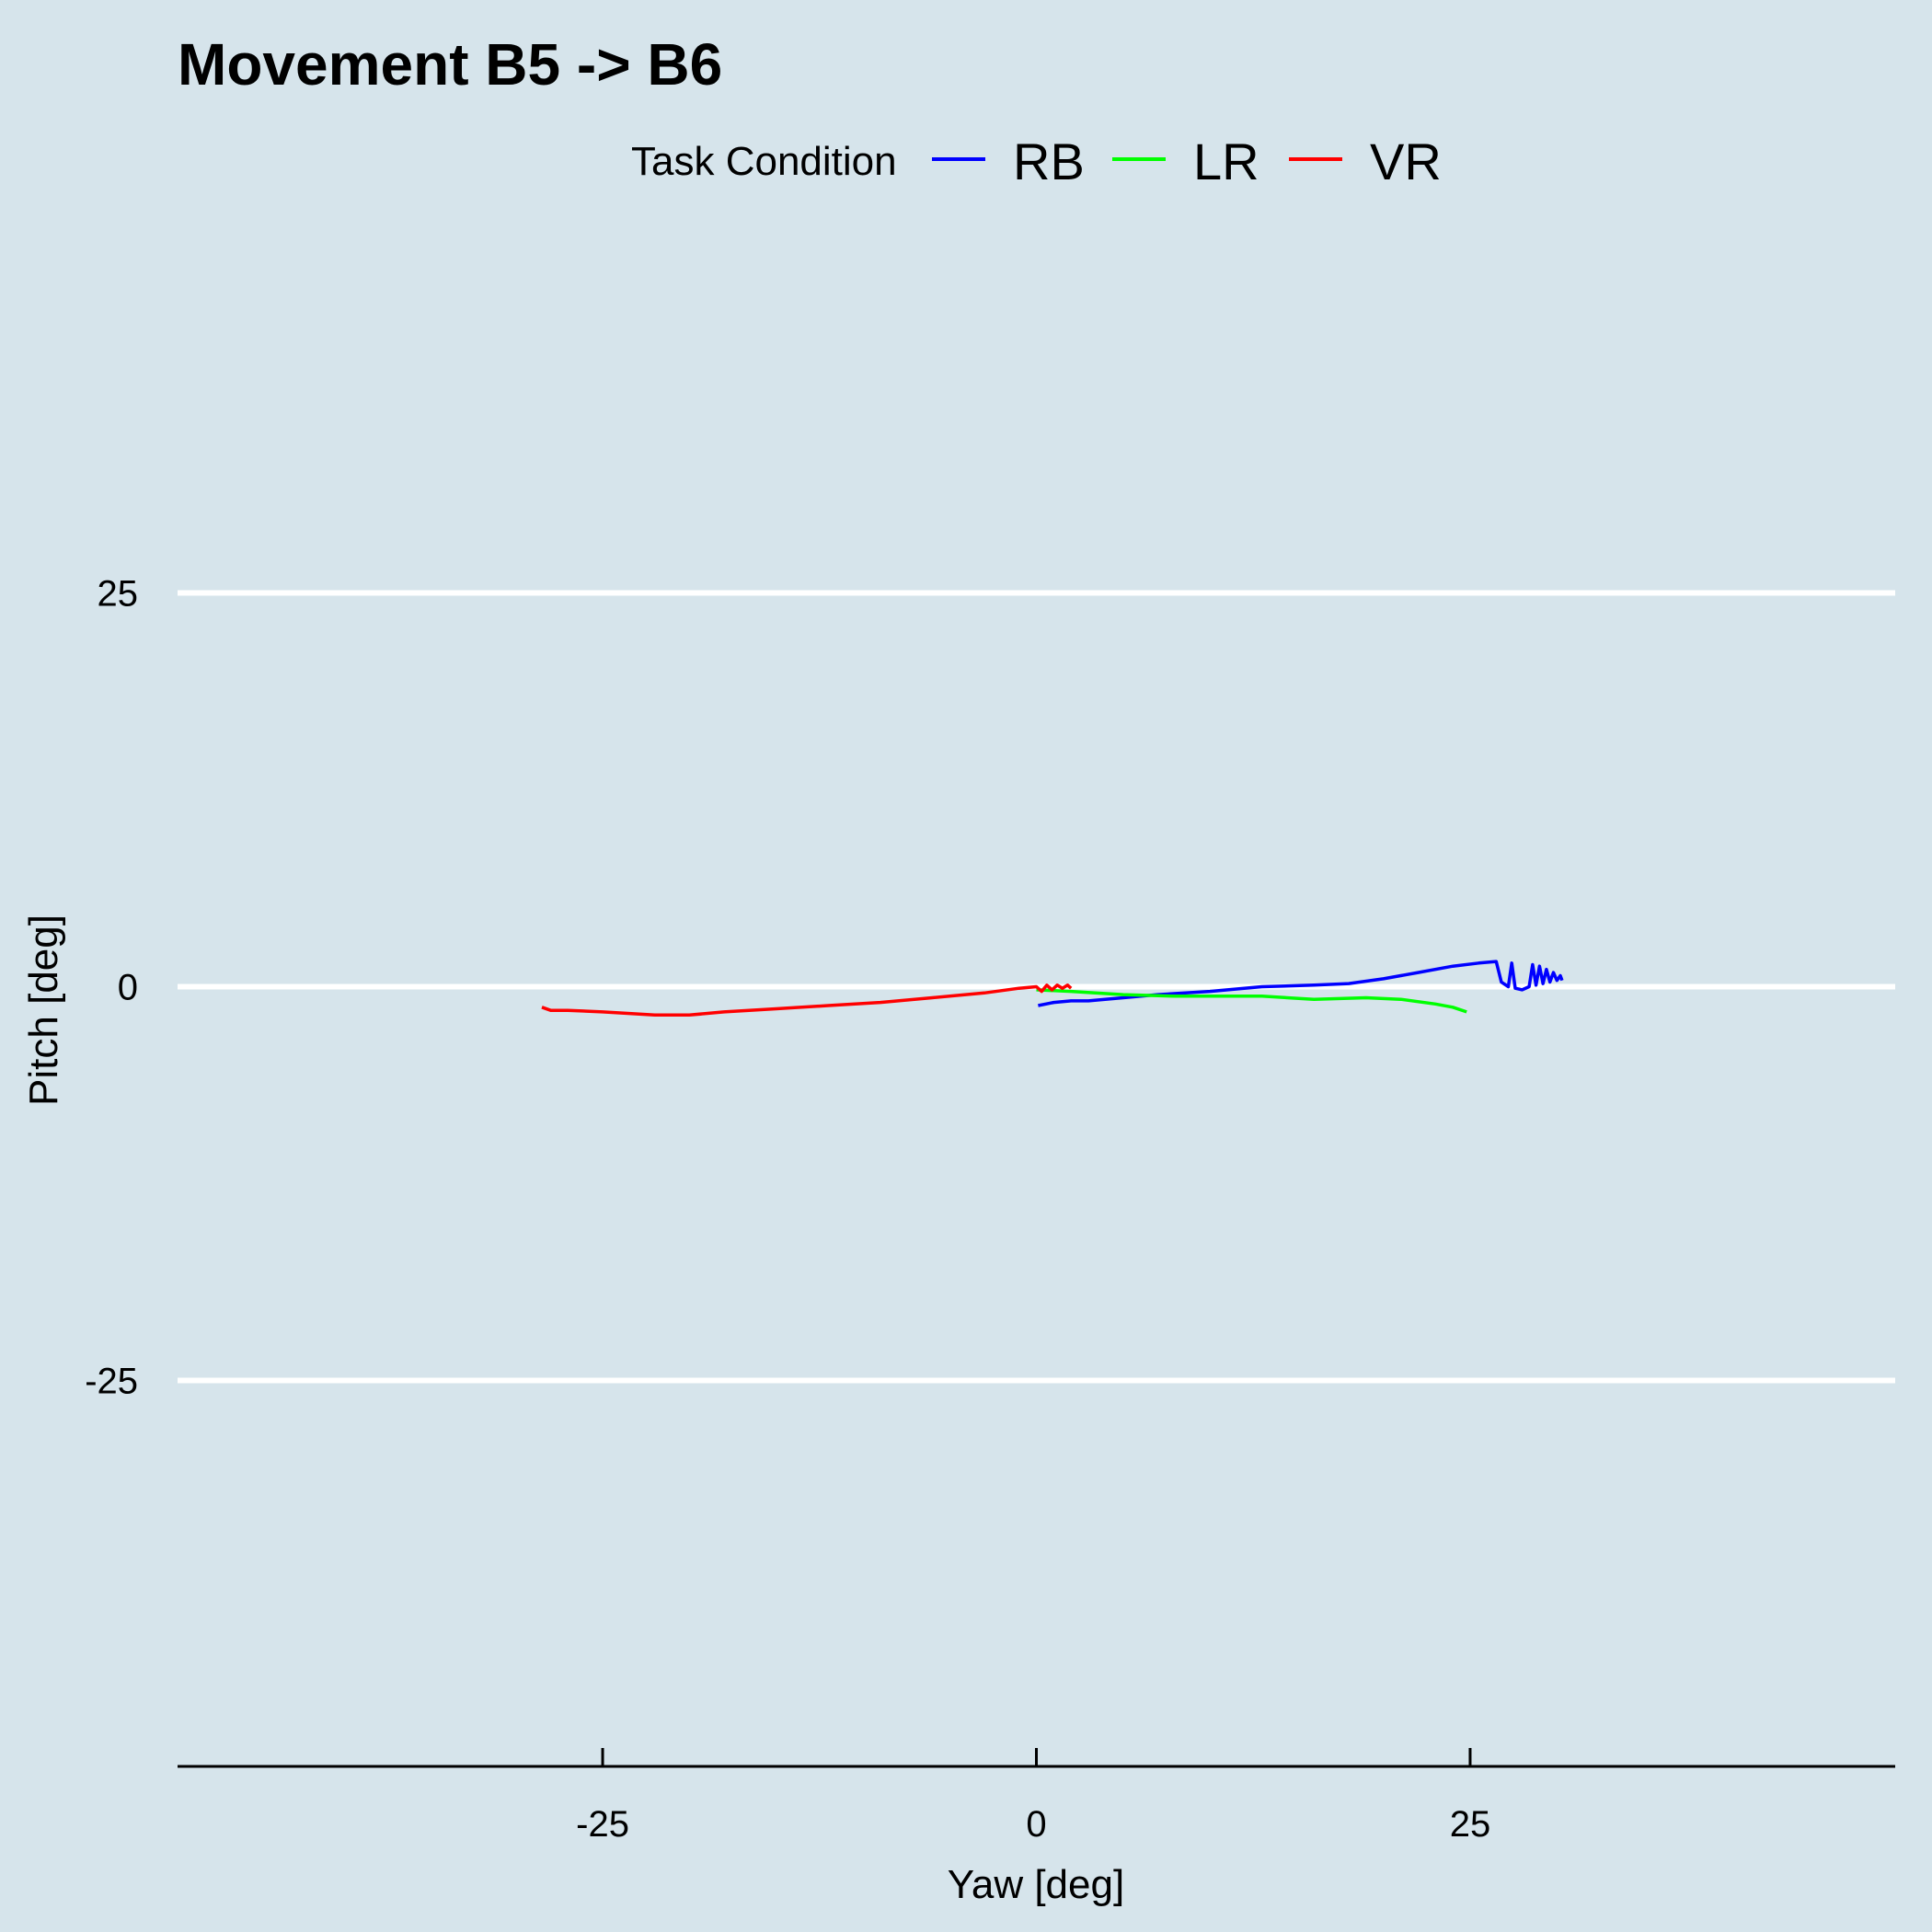  Describe the element at coordinates (807, 1000) in the screenshot. I see `series-line-vr` at that location.